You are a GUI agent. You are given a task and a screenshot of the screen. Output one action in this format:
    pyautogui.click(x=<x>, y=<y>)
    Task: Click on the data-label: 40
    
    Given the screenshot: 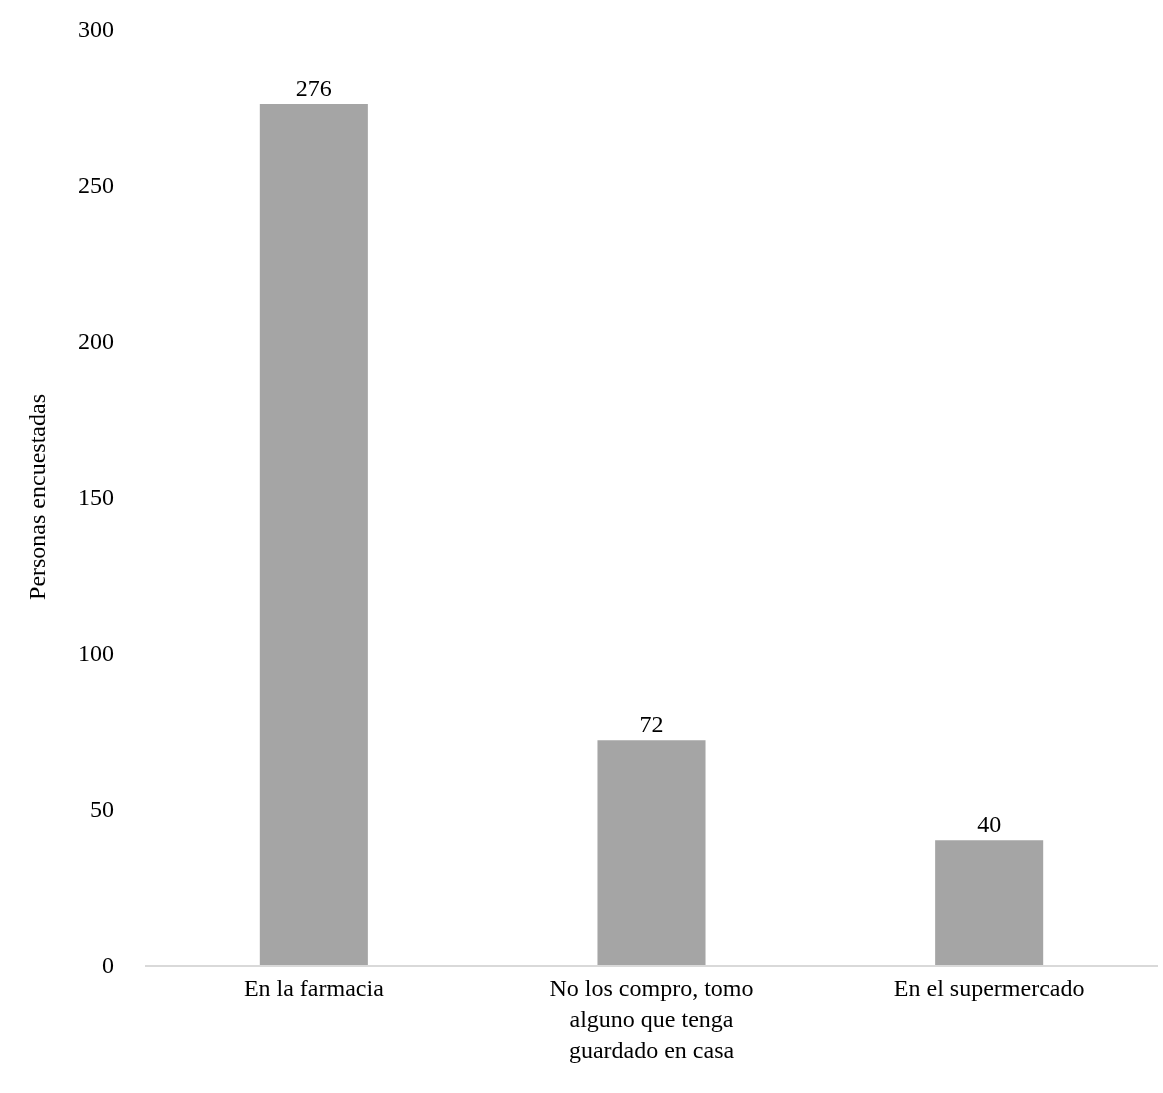 What is the action you would take?
    pyautogui.click(x=989, y=824)
    